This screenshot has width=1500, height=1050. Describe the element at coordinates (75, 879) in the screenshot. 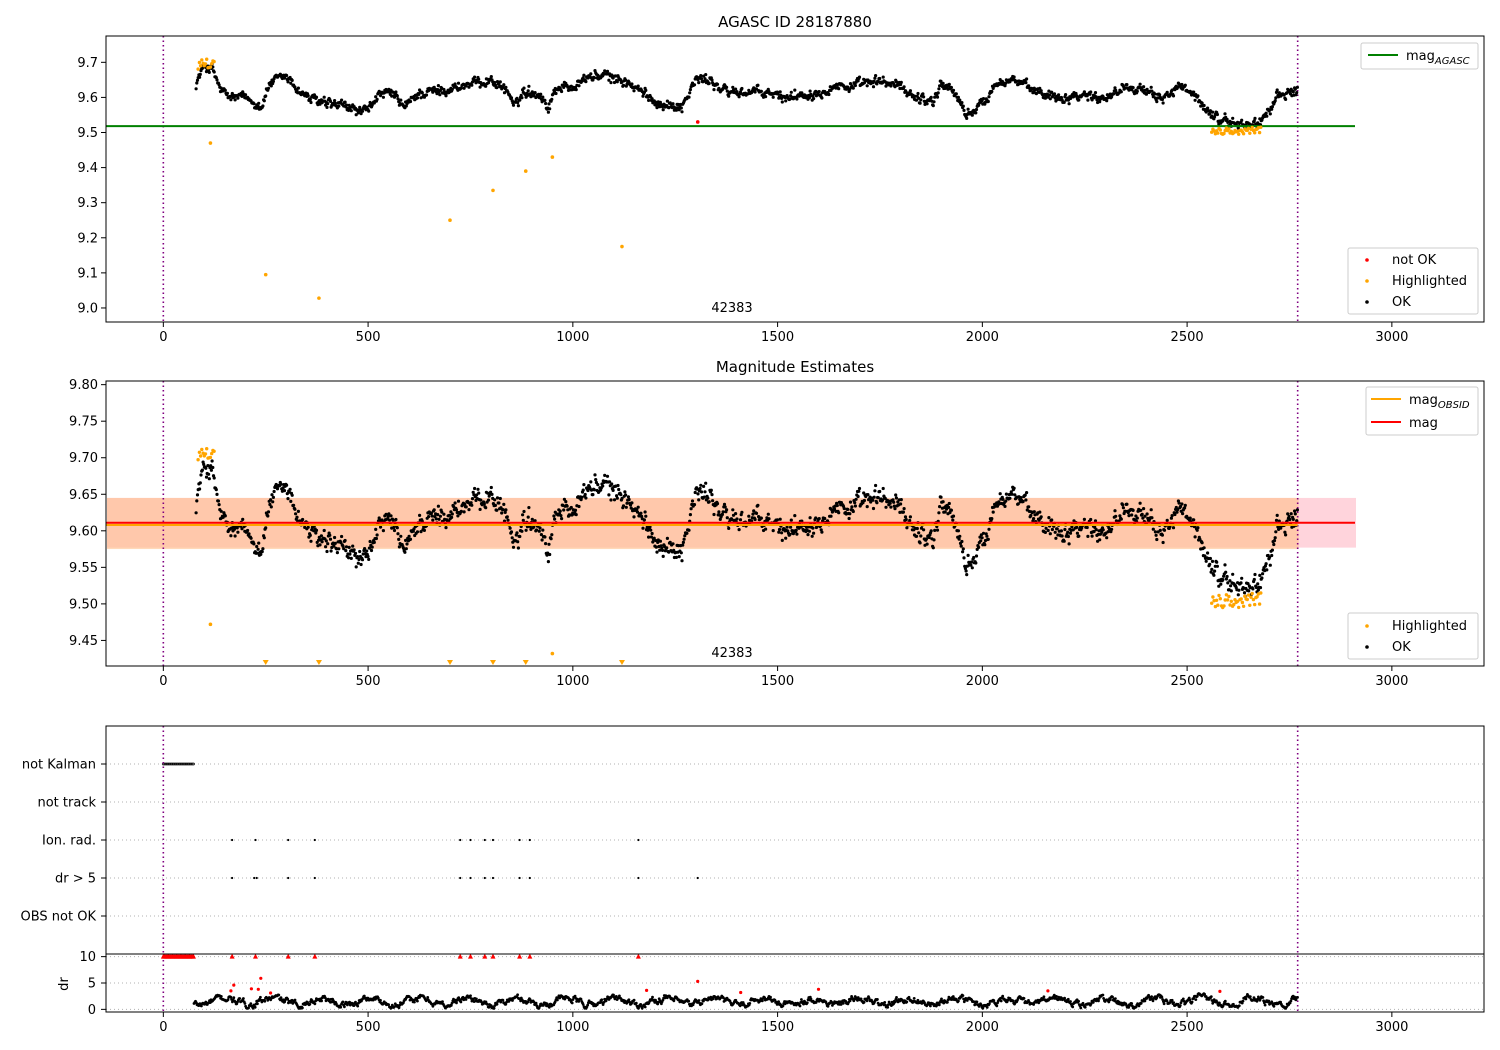

I see `flag-row-label: dr > 5` at that location.